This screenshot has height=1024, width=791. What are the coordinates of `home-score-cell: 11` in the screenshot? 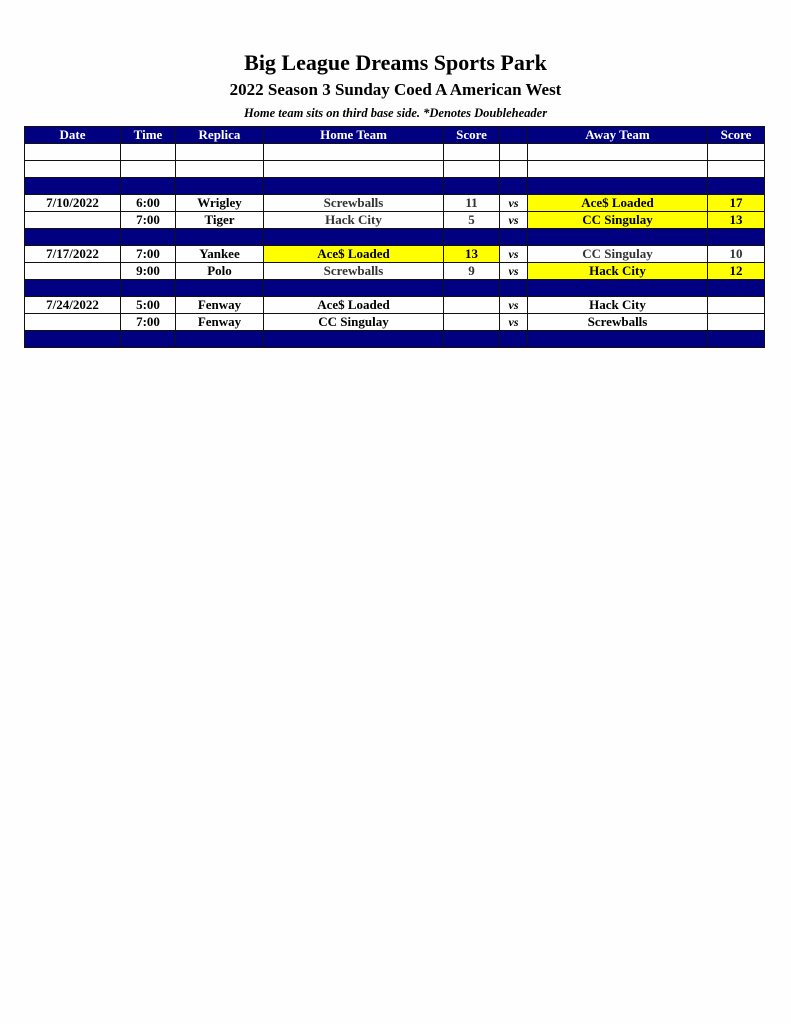 It's located at (471, 203).